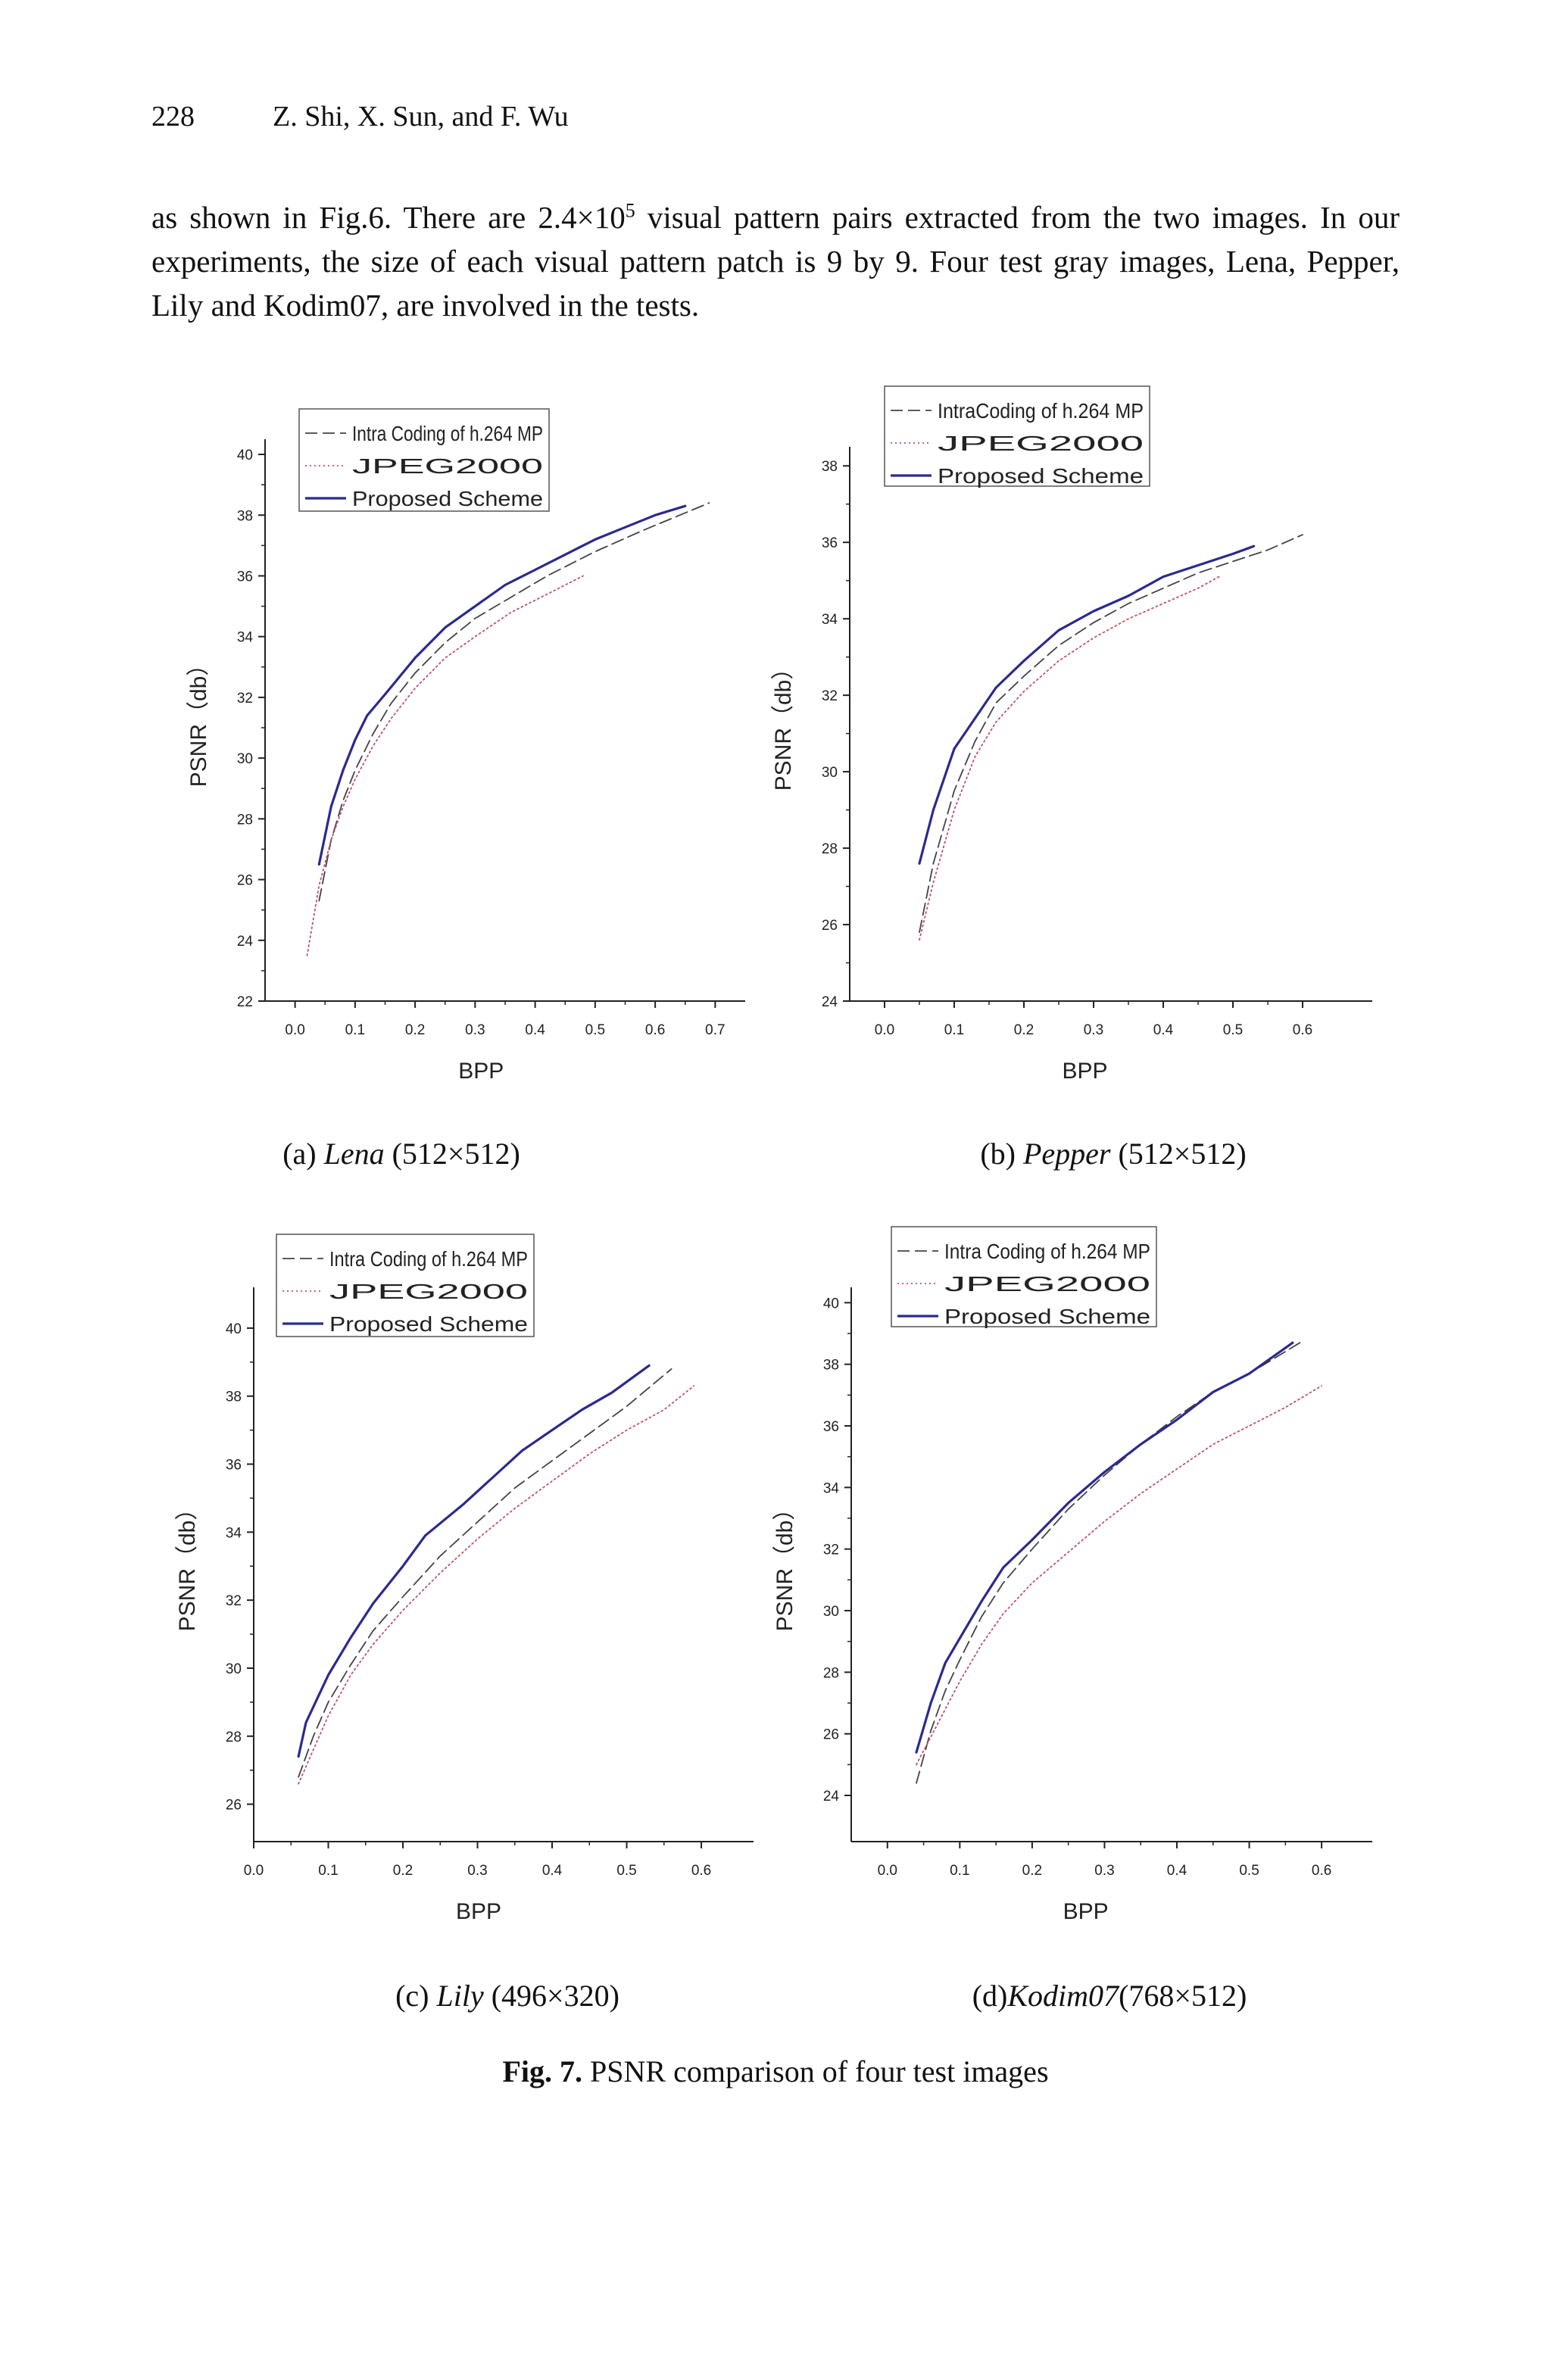 The width and height of the screenshot is (1551, 2380). Describe the element at coordinates (173, 117) in the screenshot. I see `page-number: 228` at that location.